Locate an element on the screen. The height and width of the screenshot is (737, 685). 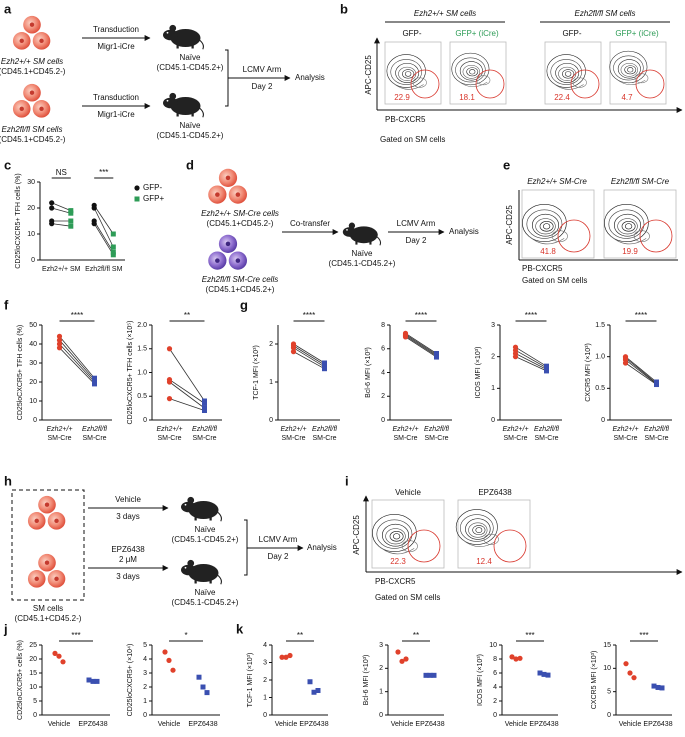
x-tick-label: Ezh2+/+ is located at coordinates (405, 429).